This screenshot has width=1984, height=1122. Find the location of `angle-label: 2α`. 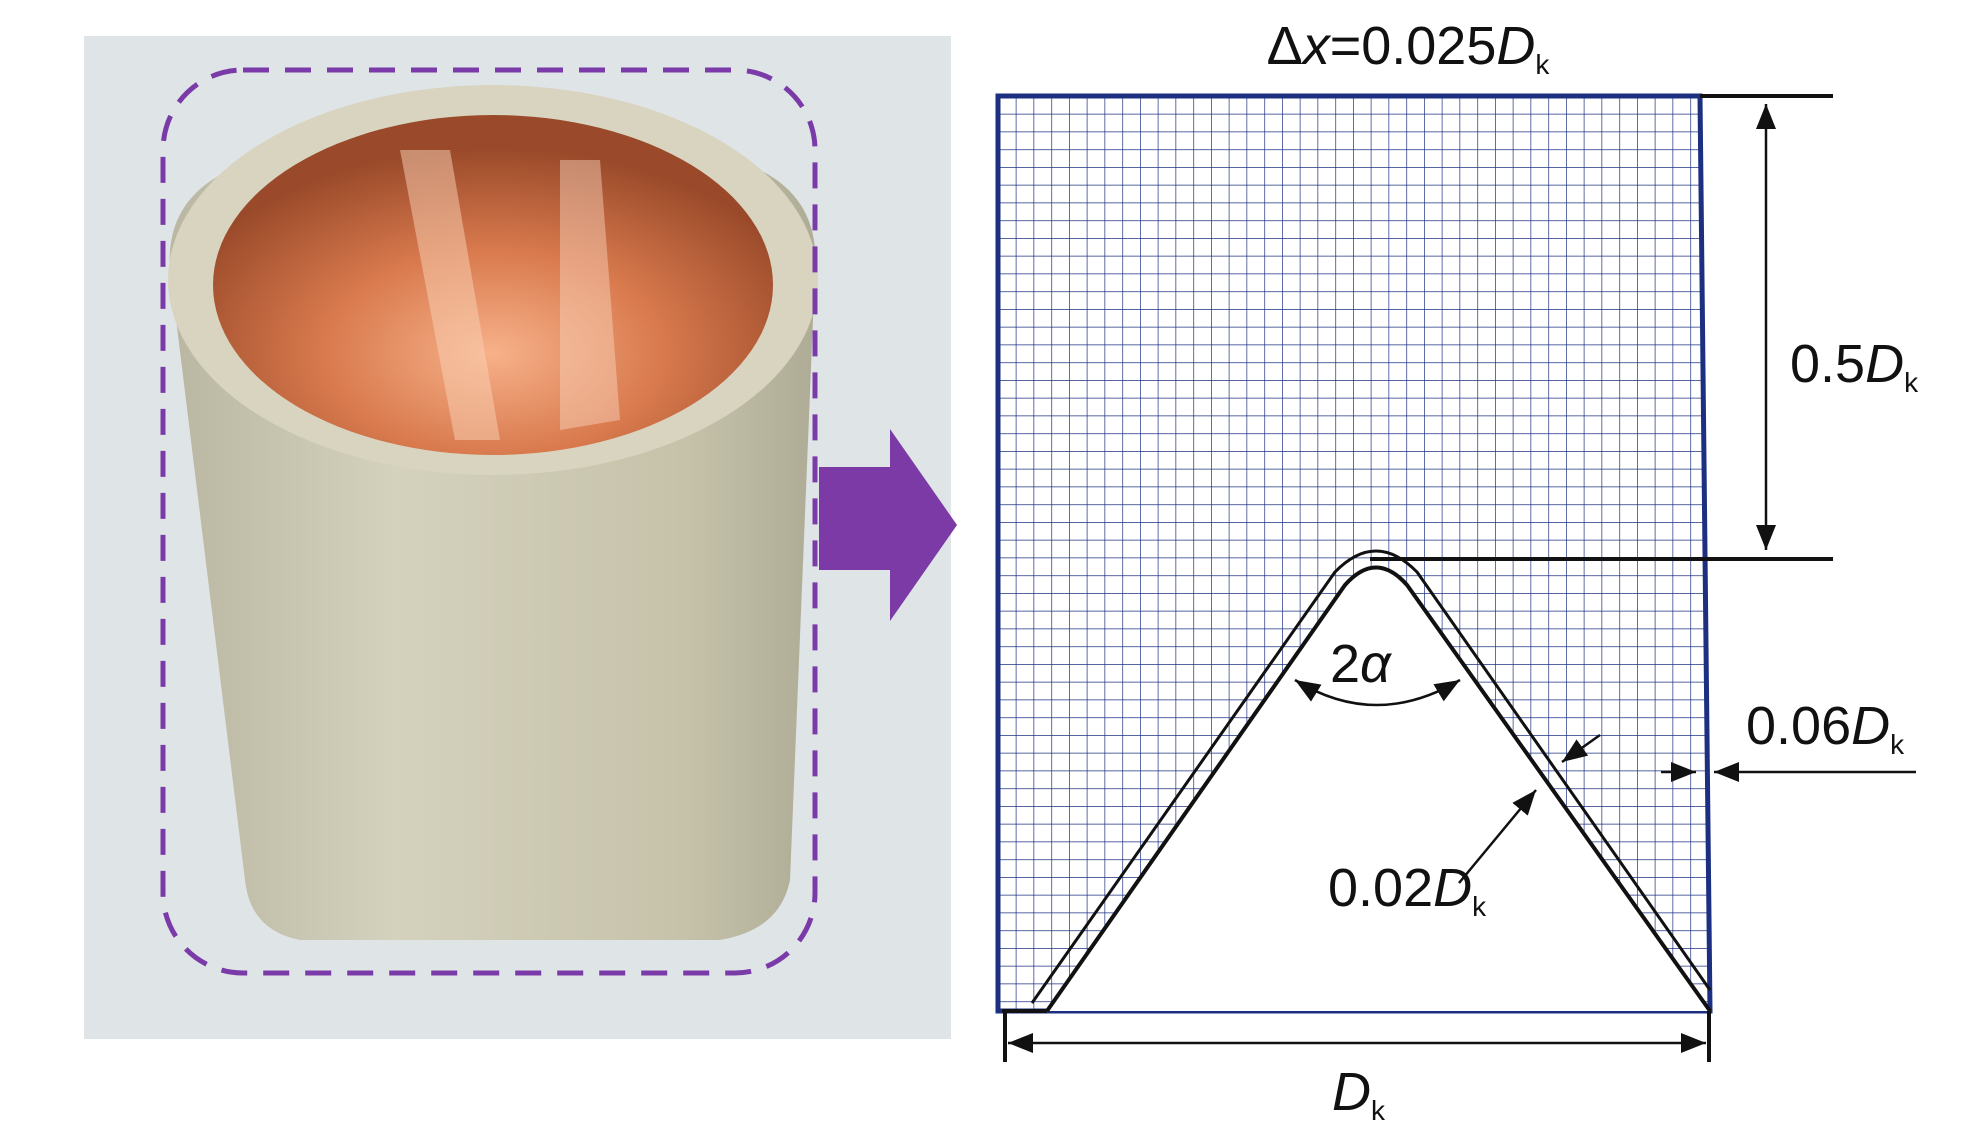

angle-label: 2α is located at coordinates (1361, 664).